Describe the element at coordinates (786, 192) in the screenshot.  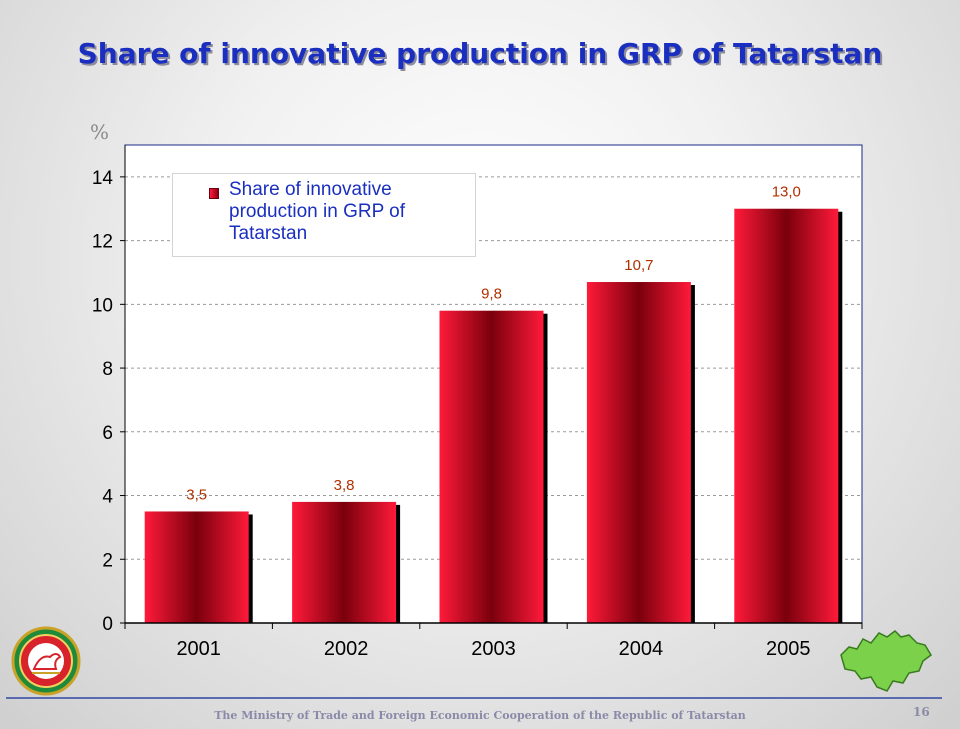
I see `data-label: 13,0` at that location.